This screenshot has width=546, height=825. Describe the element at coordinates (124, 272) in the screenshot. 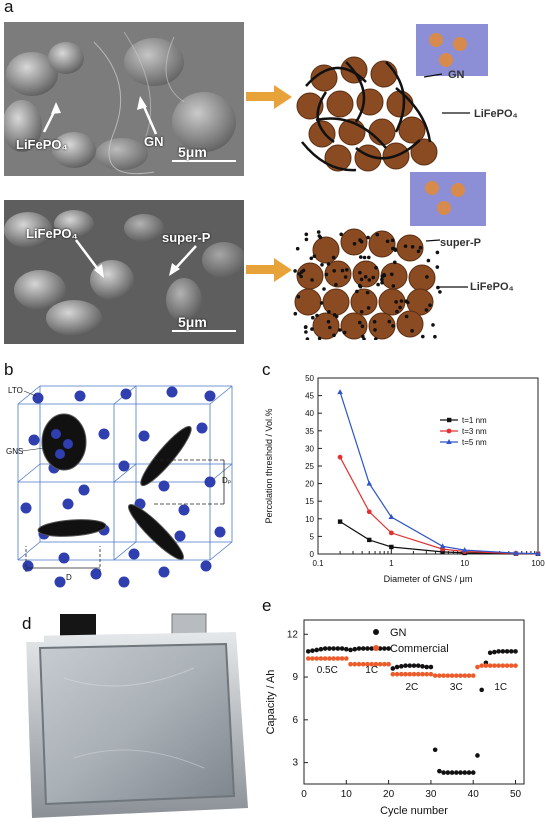

I see `sem-texture-superp` at that location.